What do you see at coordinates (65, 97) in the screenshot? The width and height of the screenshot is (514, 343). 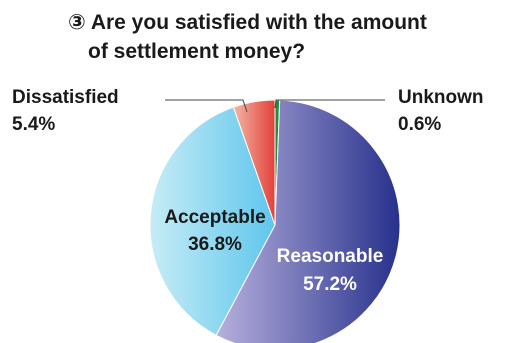 I see `slice-label-dissatisfied-name: Dissatisfied` at bounding box center [65, 97].